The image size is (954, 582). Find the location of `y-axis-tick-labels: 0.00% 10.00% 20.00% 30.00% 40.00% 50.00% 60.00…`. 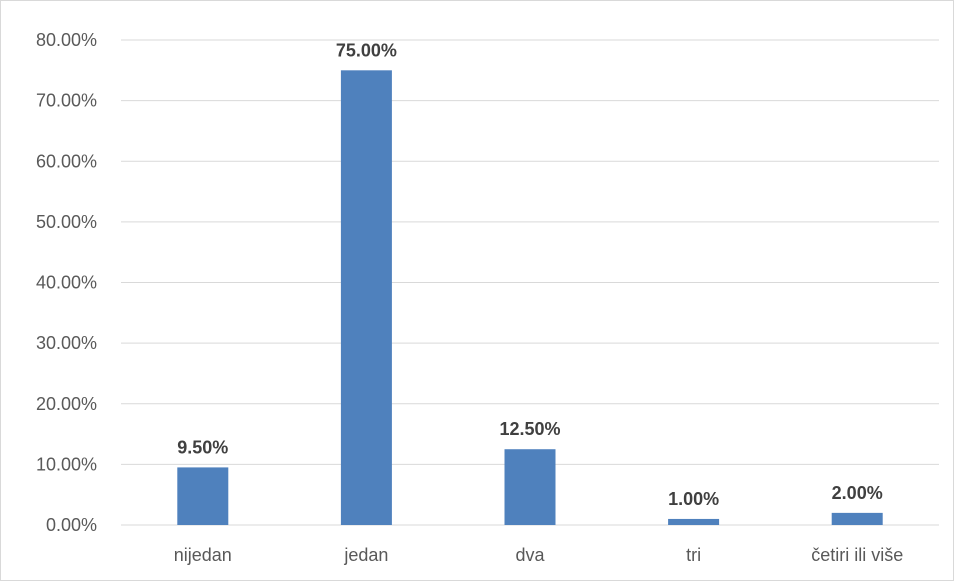

y-axis-tick-labels: 0.00% 10.00% 20.00% 30.00% 40.00% 50.00% 60.00… is located at coordinates (66, 282).